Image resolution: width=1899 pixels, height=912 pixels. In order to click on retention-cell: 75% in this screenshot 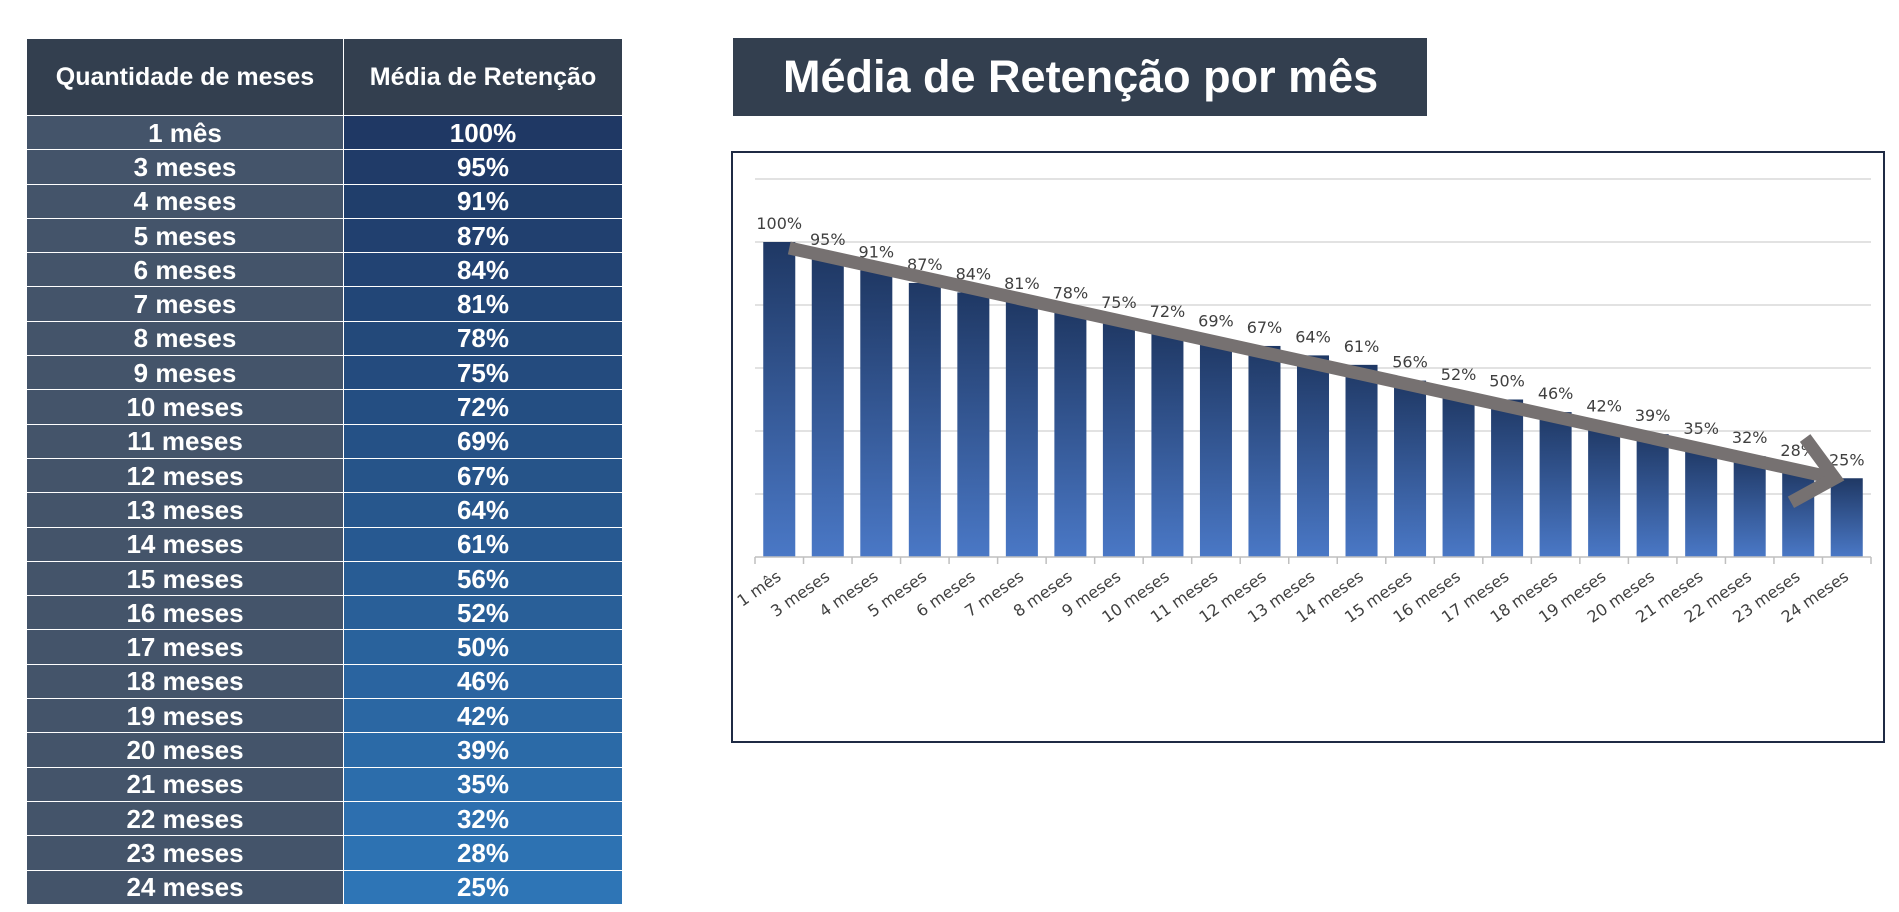, I will do `click(483, 373)`.